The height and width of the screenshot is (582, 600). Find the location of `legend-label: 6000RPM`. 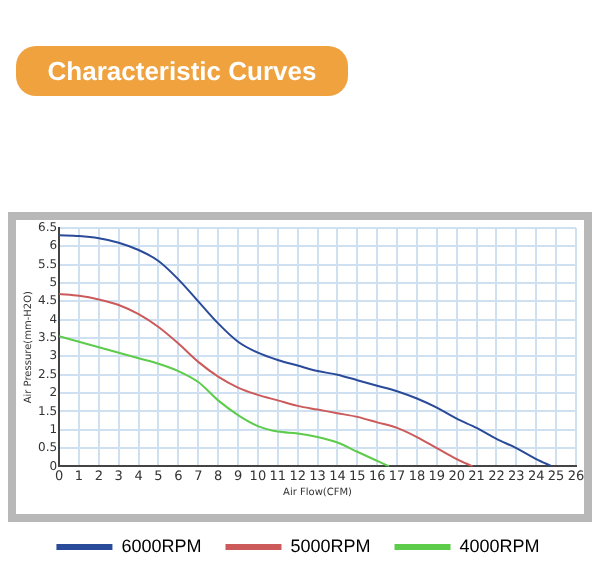

legend-label: 6000RPM is located at coordinates (161, 545).